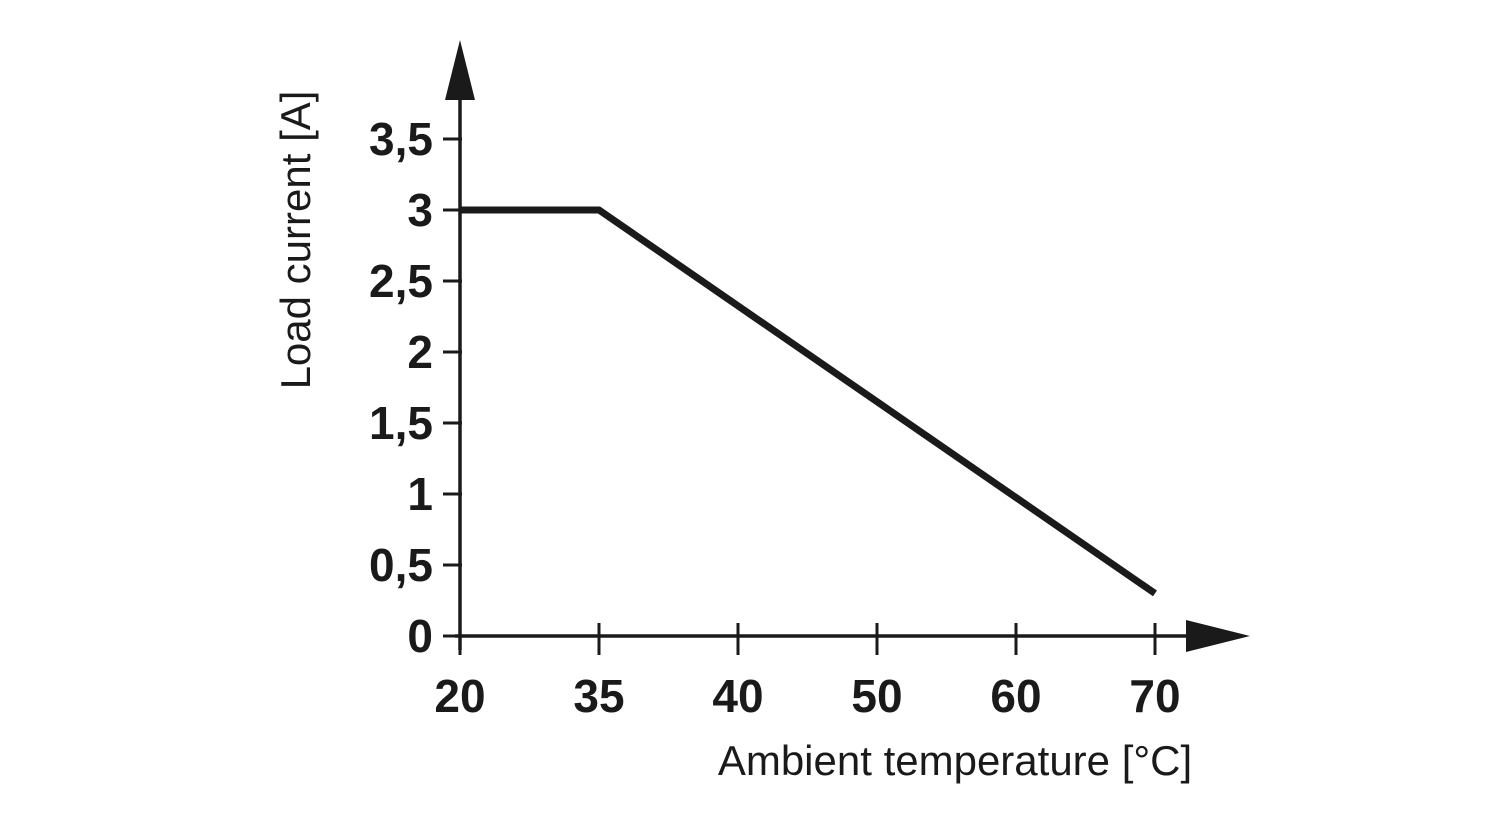  What do you see at coordinates (420, 636) in the screenshot?
I see `y-tick-label: 0` at bounding box center [420, 636].